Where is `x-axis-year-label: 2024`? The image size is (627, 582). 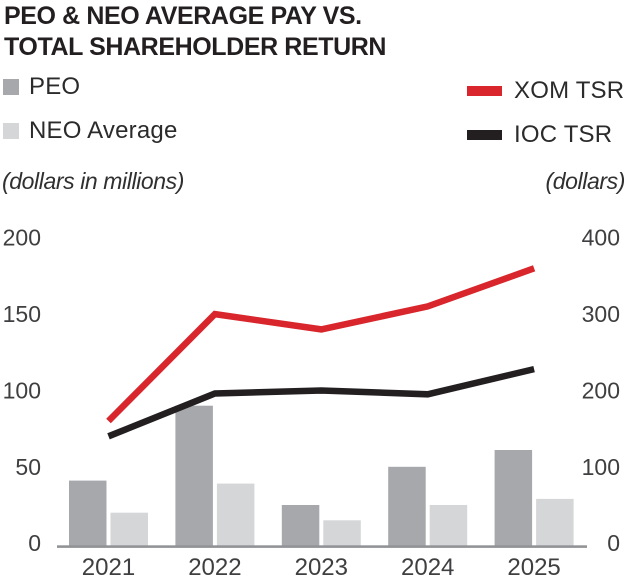
x-axis-year-label: 2024 is located at coordinates (427, 567).